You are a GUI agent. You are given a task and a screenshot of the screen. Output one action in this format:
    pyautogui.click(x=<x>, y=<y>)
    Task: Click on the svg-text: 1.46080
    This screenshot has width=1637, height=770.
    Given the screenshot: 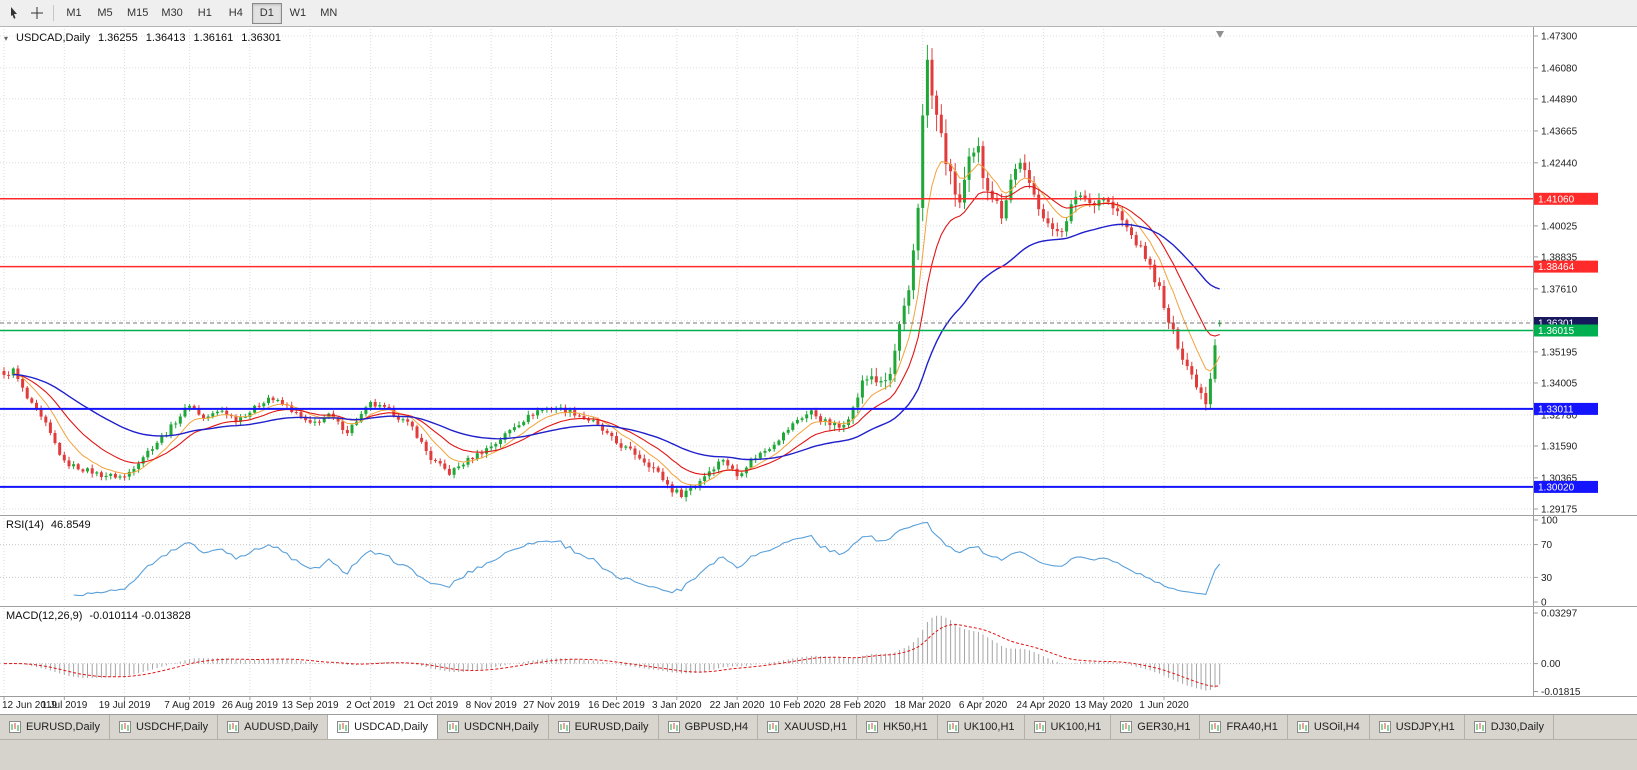 What is the action you would take?
    pyautogui.click(x=1559, y=68)
    